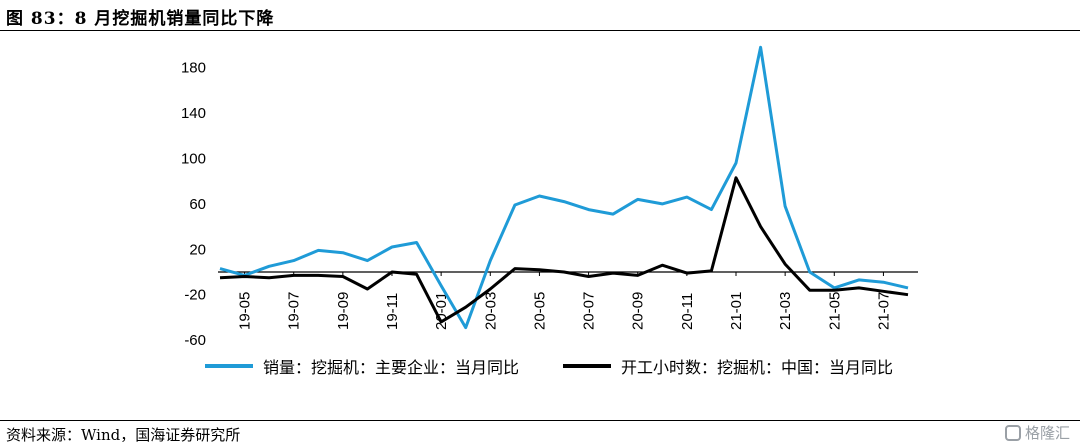  What do you see at coordinates (757, 367) in the screenshot?
I see `legend-label-hours: 开工小时数：挖掘机：中国：当月同比` at bounding box center [757, 367].